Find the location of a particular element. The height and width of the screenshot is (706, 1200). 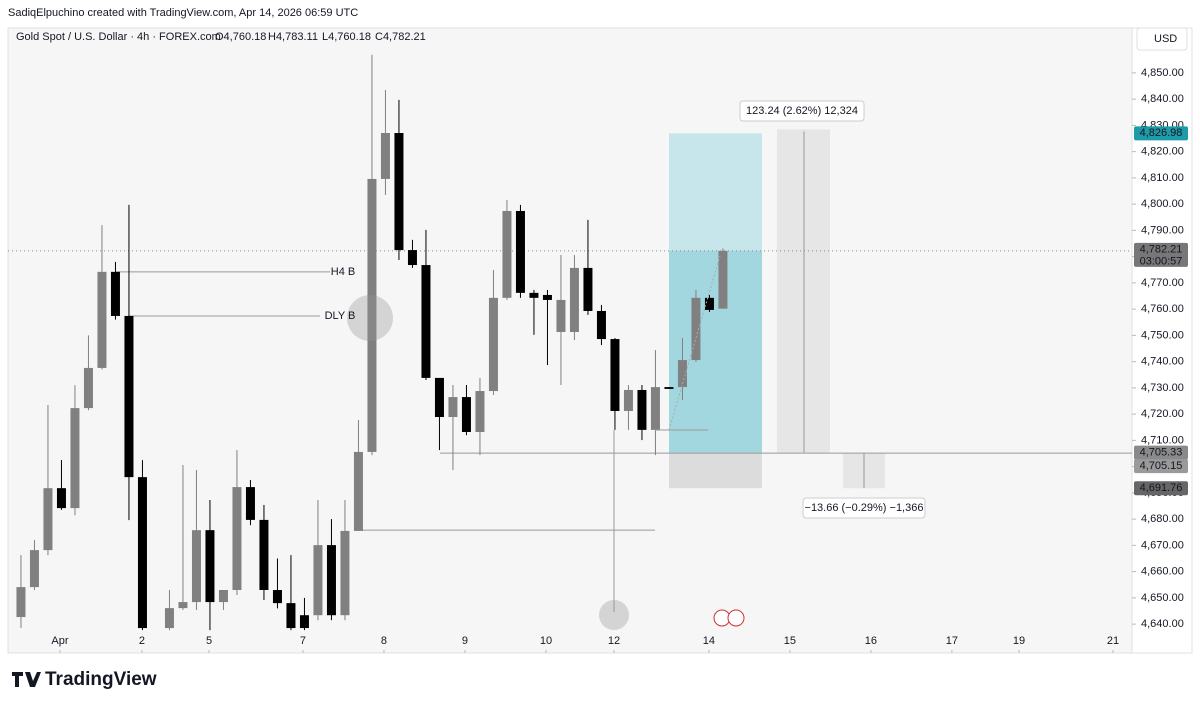

stop-price: 4,691.76 is located at coordinates (1161, 488).